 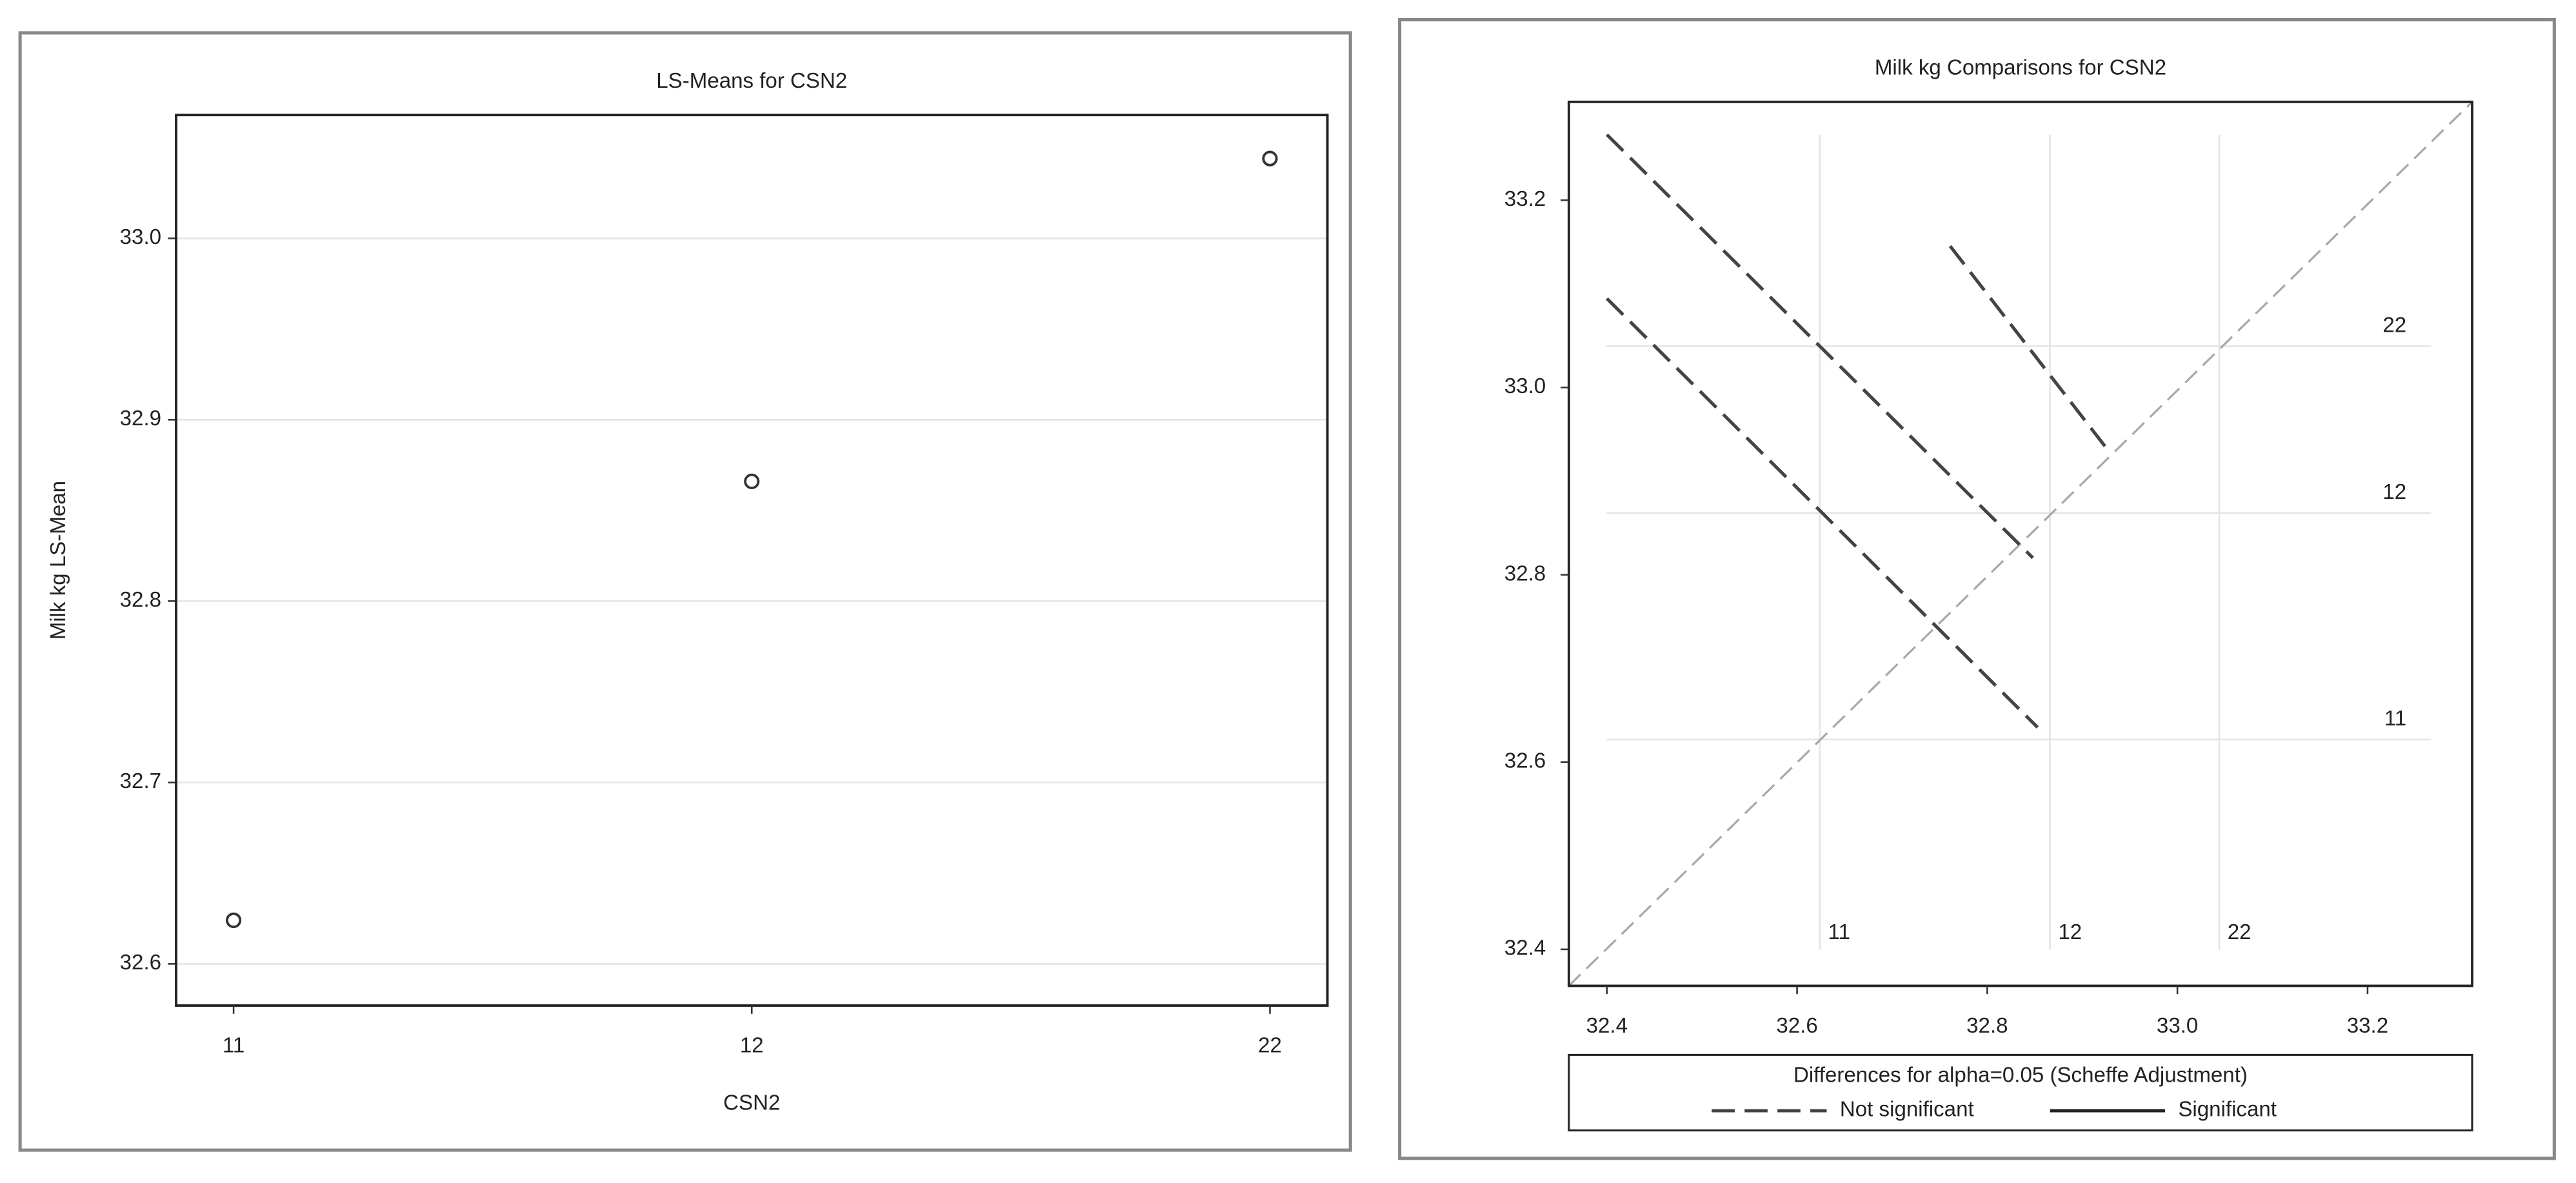 I want to click on x-tick-label: 33.0, so click(x=2177, y=1026).